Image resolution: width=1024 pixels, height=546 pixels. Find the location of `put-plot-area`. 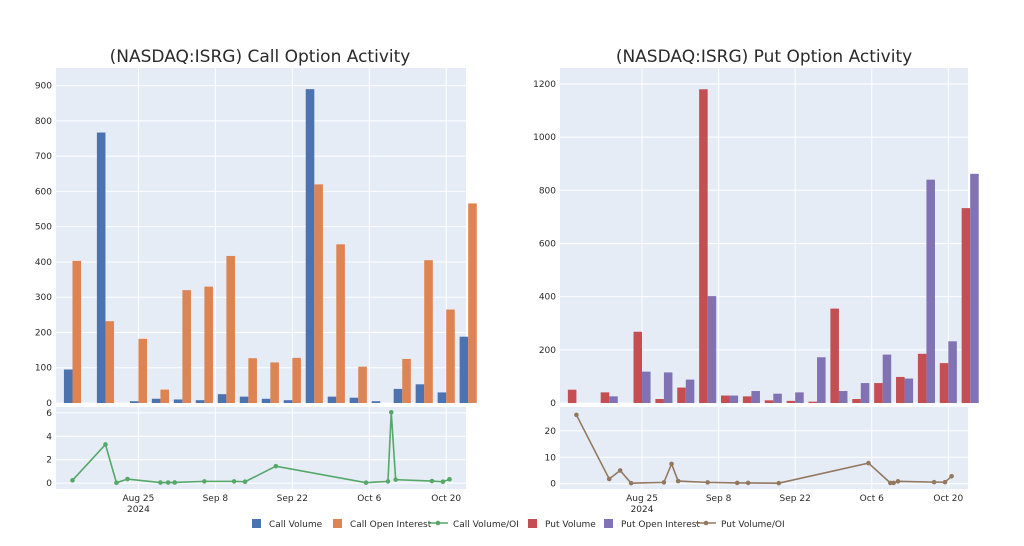

put-plot-area is located at coordinates (764, 448).